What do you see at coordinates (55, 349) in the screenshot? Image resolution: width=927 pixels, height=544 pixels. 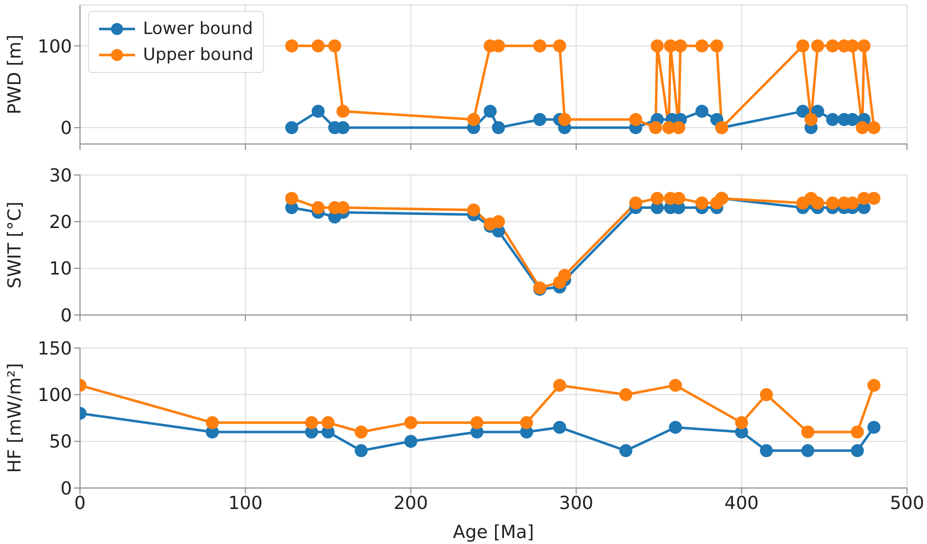 I see `y-tick-label: 150` at bounding box center [55, 349].